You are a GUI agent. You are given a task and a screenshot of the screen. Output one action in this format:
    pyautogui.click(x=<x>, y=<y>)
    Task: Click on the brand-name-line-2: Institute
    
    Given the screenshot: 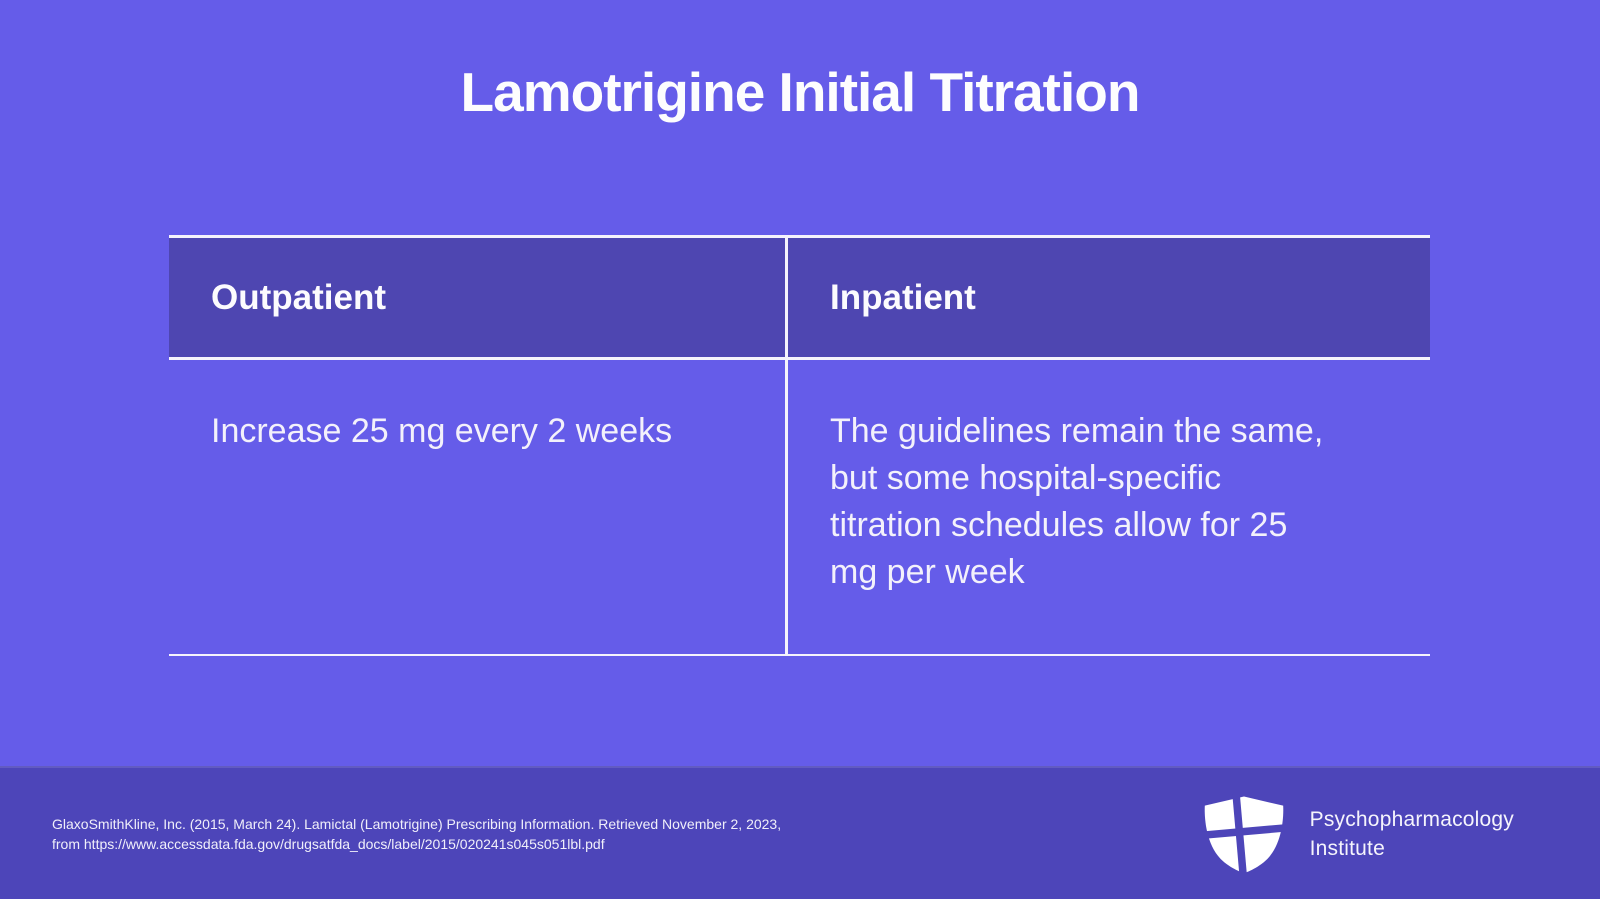 What is the action you would take?
    pyautogui.click(x=1347, y=848)
    